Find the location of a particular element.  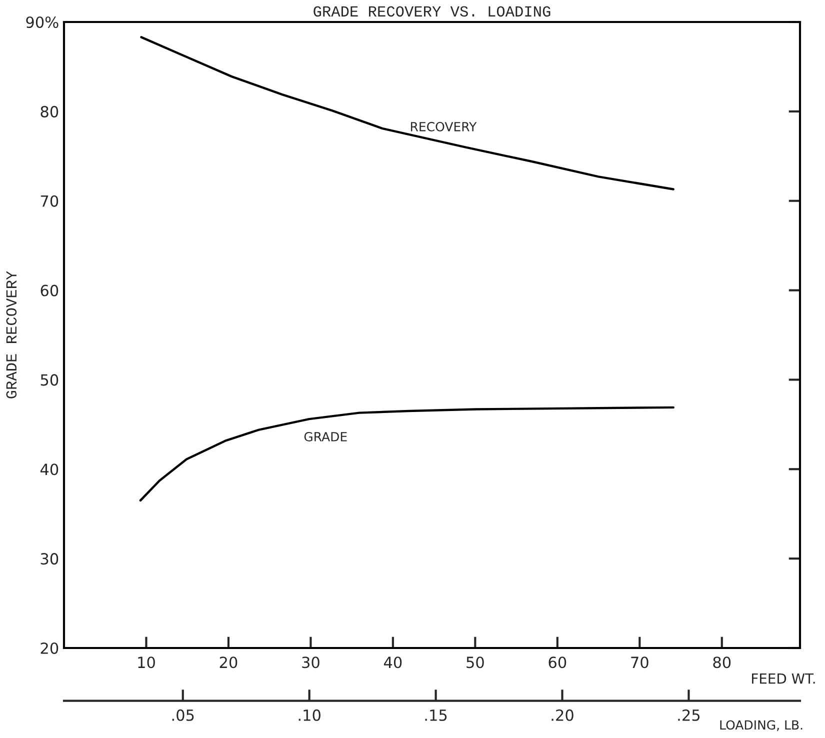

series-label: GRADE is located at coordinates (325, 437).